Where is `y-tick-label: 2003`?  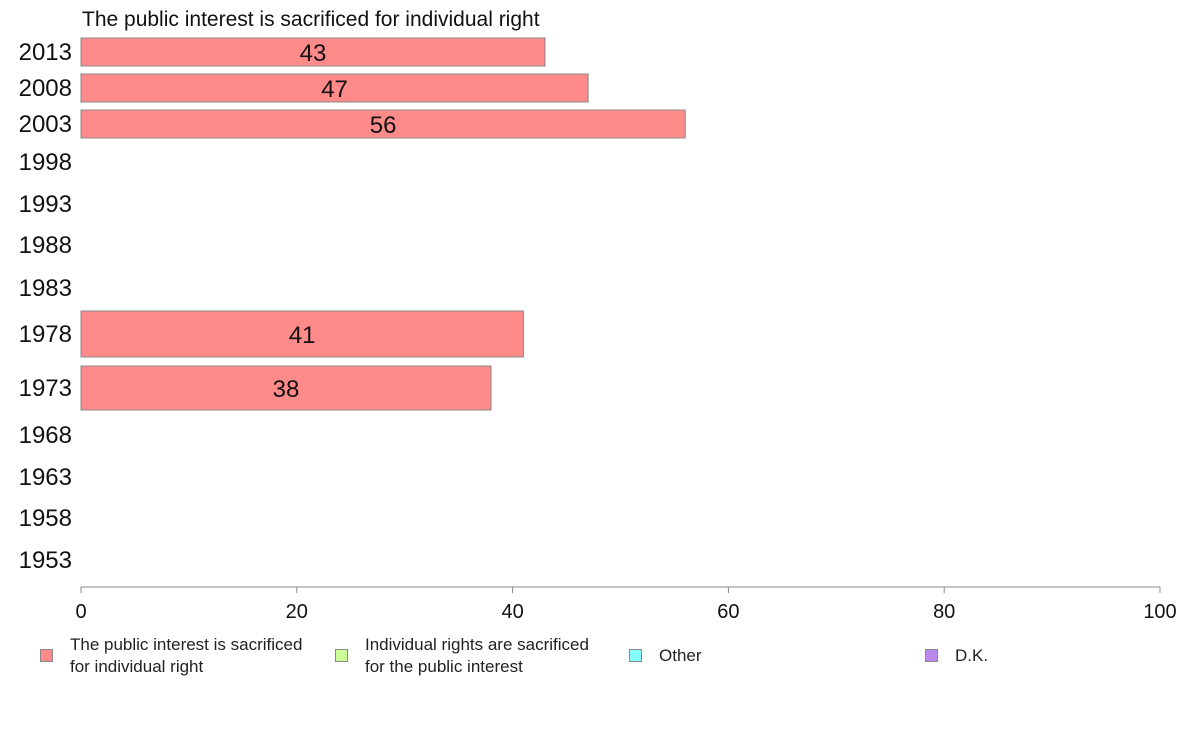 y-tick-label: 2003 is located at coordinates (45, 124).